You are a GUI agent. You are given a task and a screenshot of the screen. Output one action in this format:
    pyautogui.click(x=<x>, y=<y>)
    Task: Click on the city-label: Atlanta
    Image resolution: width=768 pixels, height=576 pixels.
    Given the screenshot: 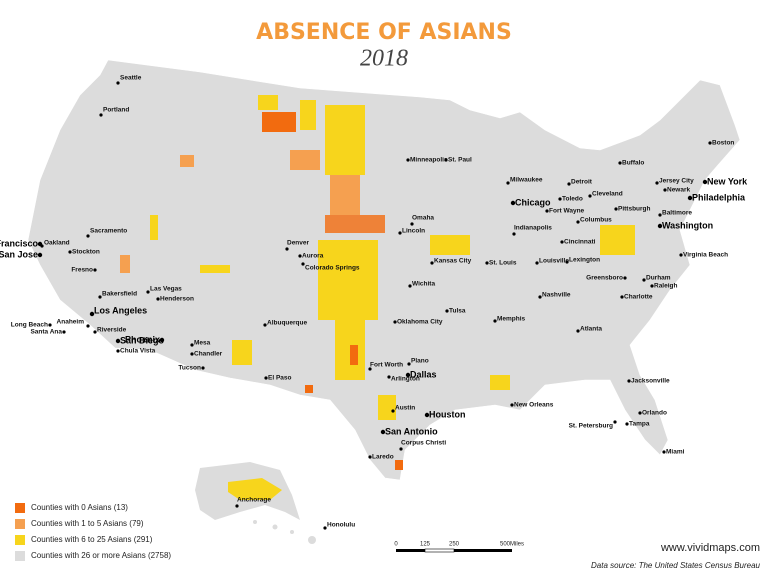 What is the action you would take?
    pyautogui.click(x=591, y=329)
    